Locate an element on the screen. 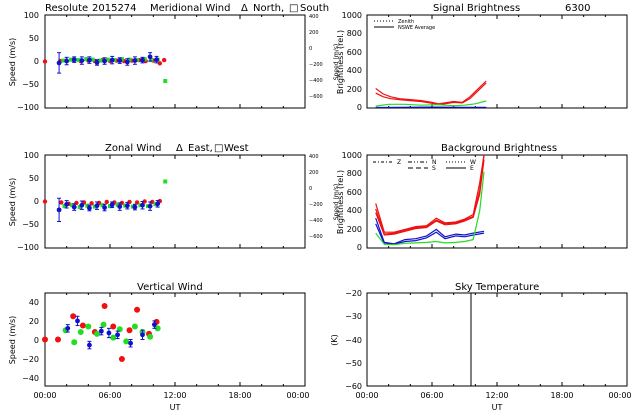 This screenshot has width=640, height=420. ytick-right: −200 is located at coordinates (316, 65).